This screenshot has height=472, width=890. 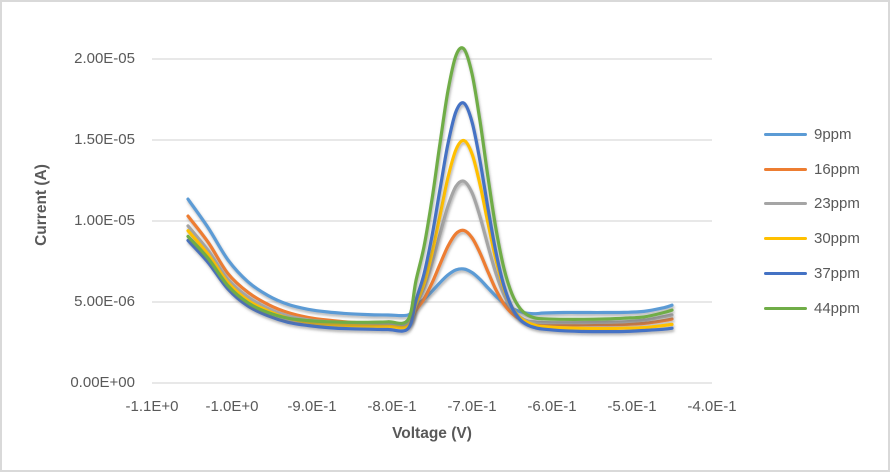 I want to click on legend-label-37ppm: 37ppm, so click(x=837, y=273).